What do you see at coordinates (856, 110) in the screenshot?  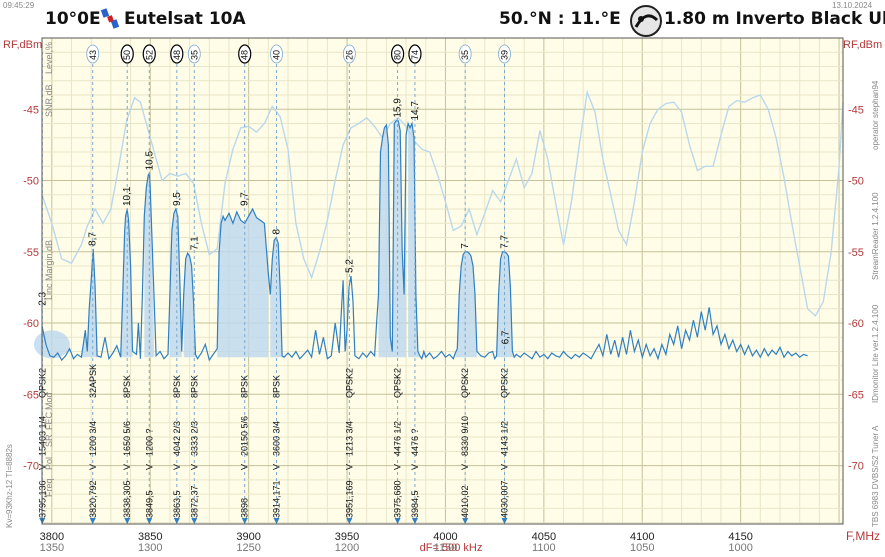 I see `y-tick-label-right: -45` at bounding box center [856, 110].